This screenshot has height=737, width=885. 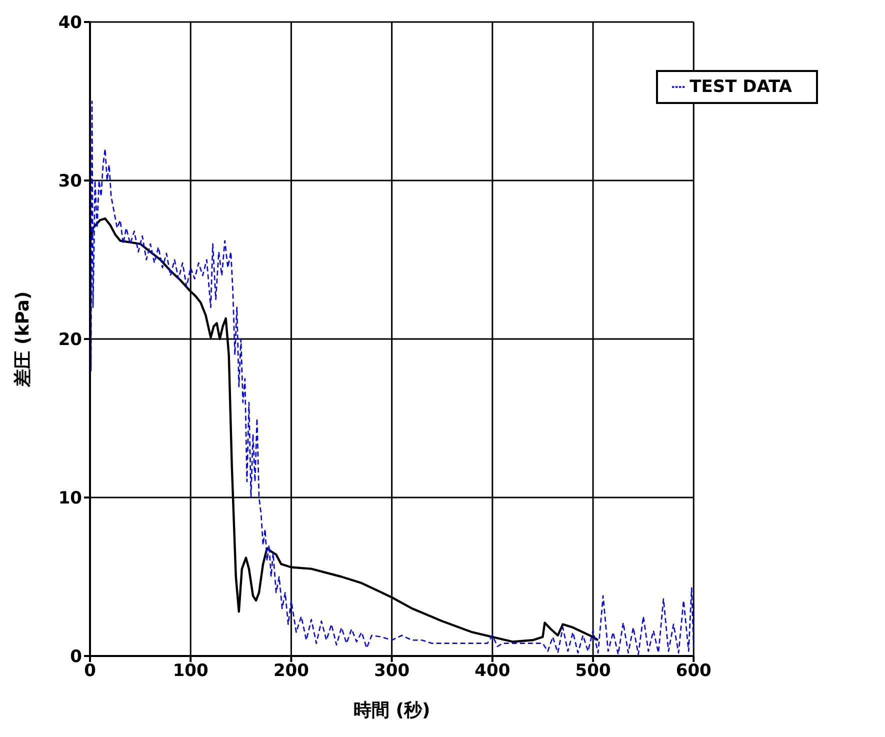 I want to click on x-tick-label: 200, so click(x=291, y=671).